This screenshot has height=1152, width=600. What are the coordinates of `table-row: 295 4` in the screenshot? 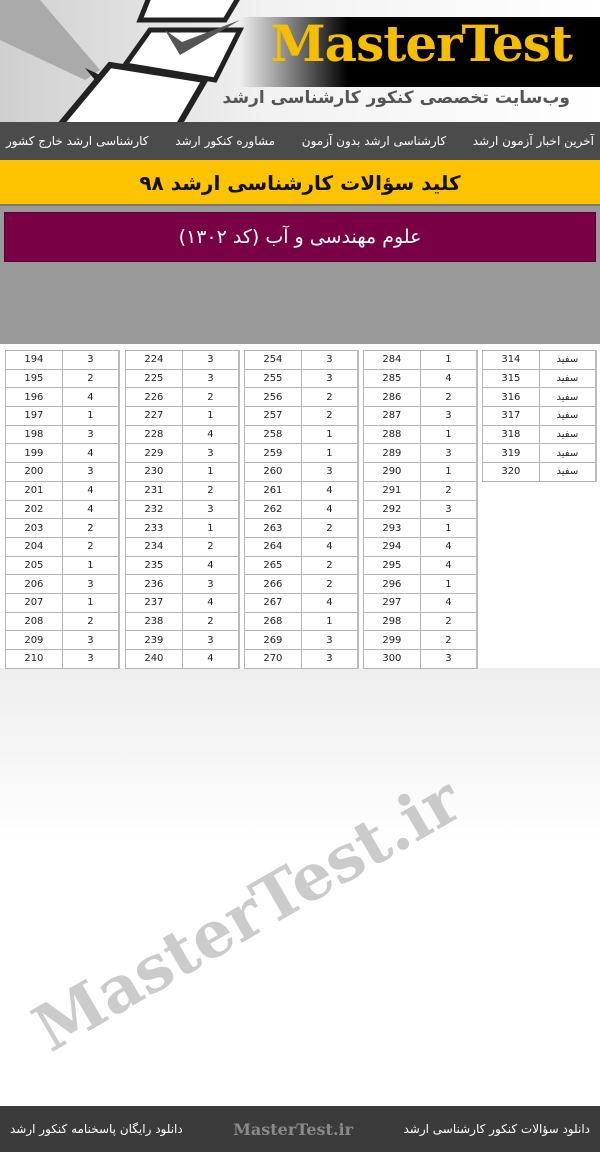 It's located at (420, 565).